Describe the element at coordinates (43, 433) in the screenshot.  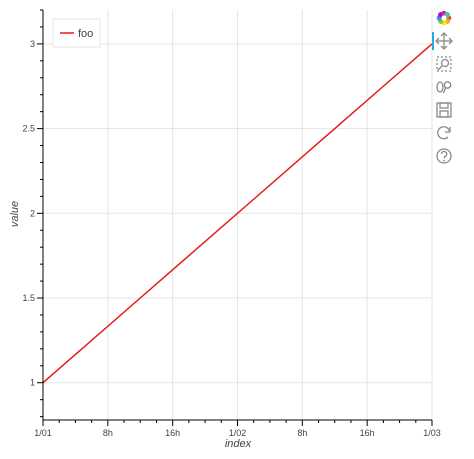
I see `x-tick-label: 1/01` at that location.